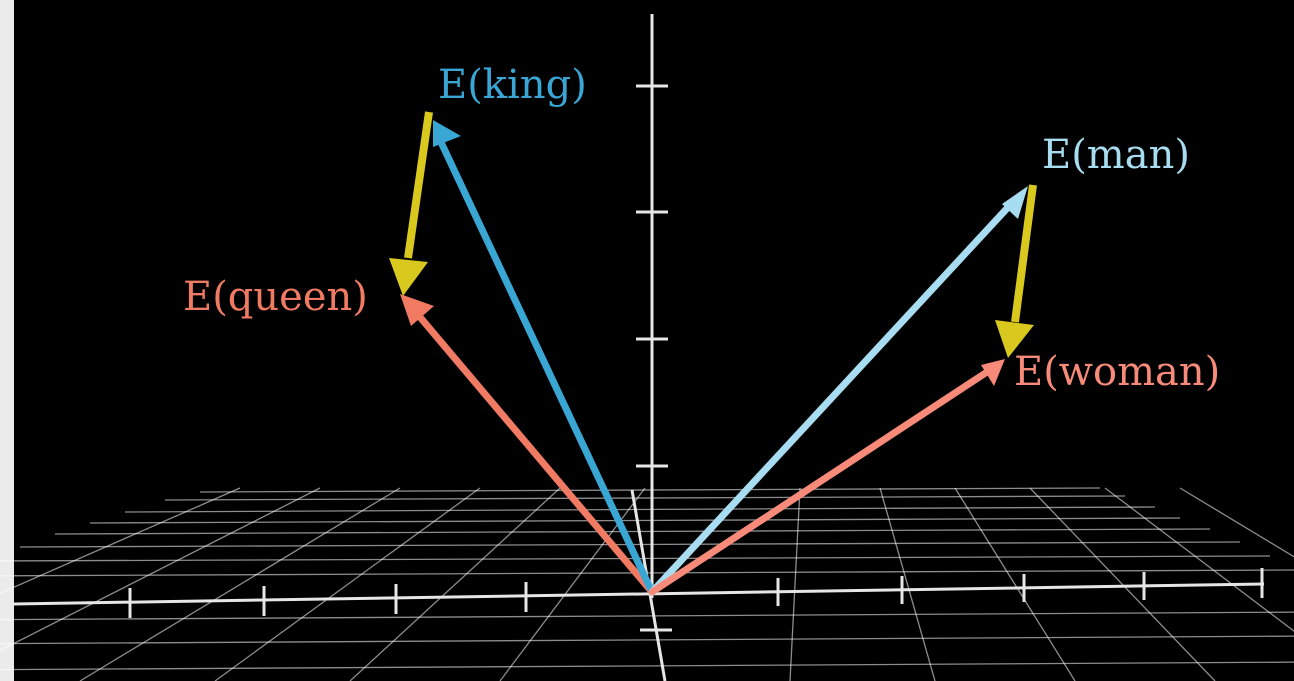 The image size is (1294, 681). I want to click on queen-vector-arrow, so click(528, 445).